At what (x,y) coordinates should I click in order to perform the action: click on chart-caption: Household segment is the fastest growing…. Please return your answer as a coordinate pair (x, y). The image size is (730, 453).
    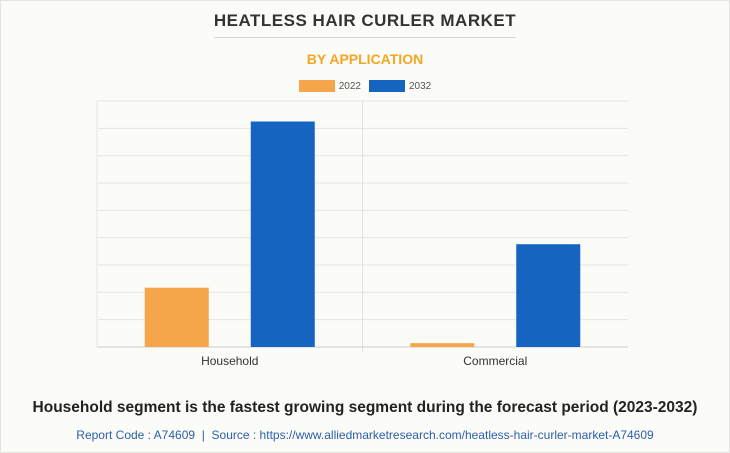
    Looking at the image, I should click on (365, 407).